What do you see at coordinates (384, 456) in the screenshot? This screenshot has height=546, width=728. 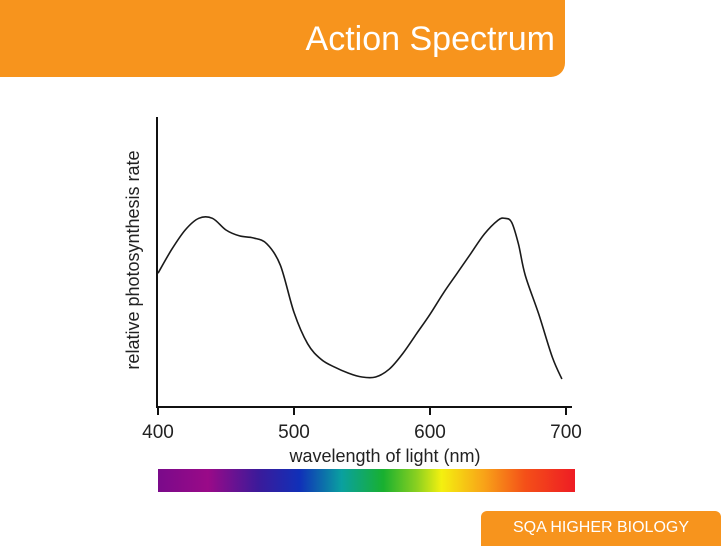 I see `x-axis-label: wavelength of light (nm)` at bounding box center [384, 456].